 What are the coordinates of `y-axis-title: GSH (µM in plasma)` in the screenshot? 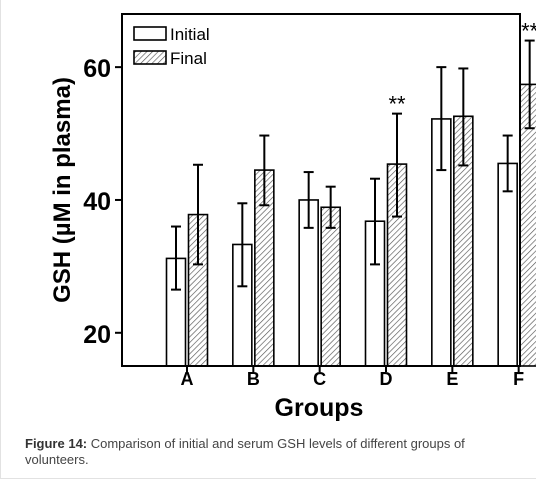 It's located at (62, 190).